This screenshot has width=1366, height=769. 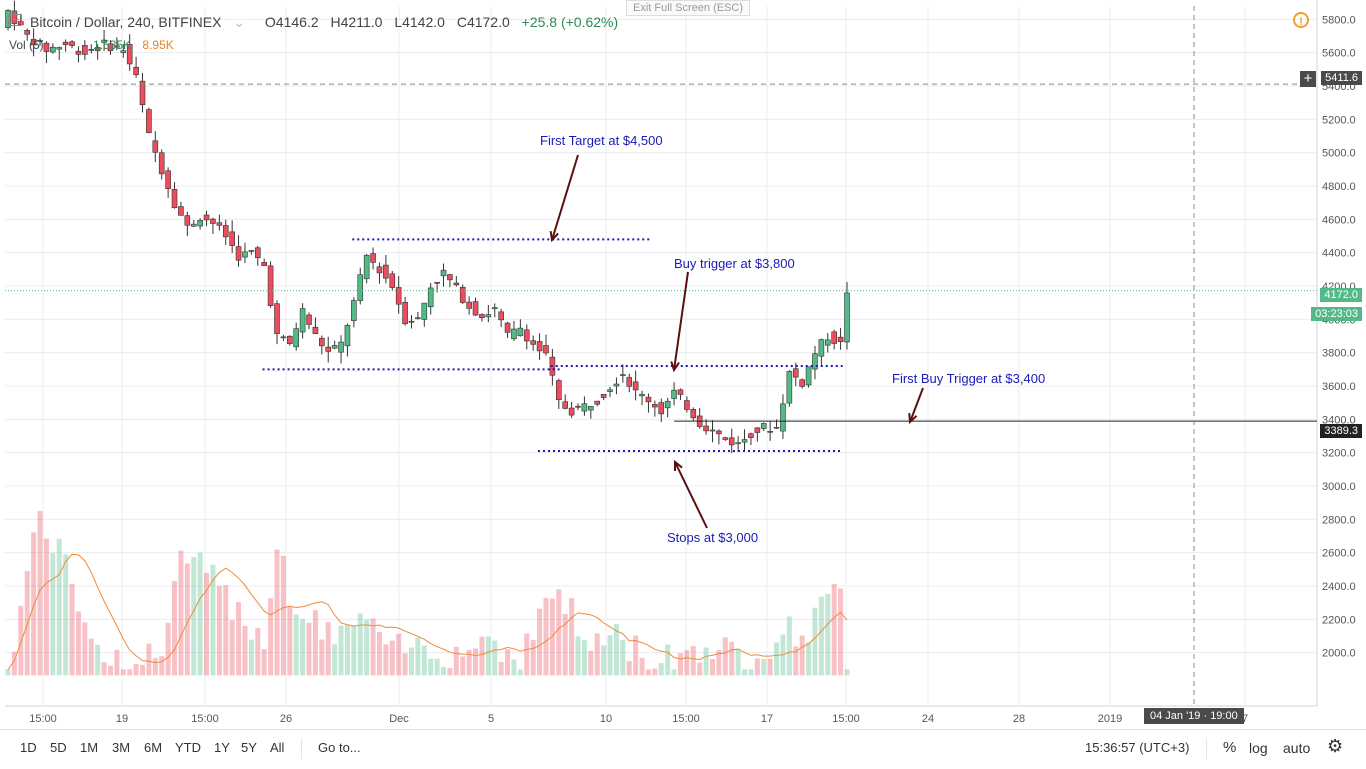 What do you see at coordinates (277, 747) in the screenshot?
I see `range-all-button: All` at bounding box center [277, 747].